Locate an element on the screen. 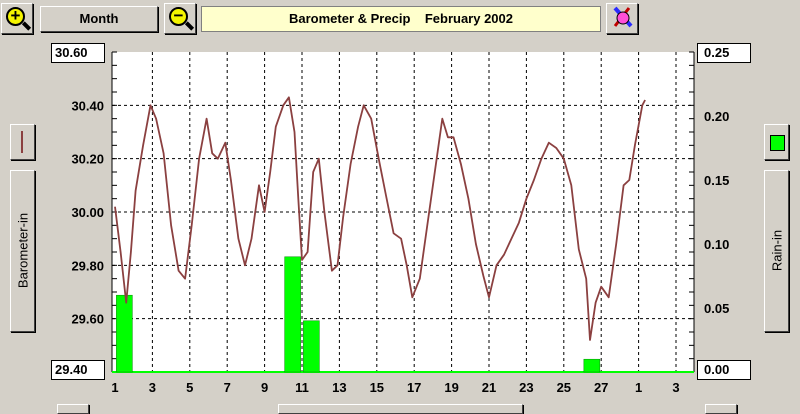  barometer-axis-label: Barometer-in is located at coordinates (23, 250).